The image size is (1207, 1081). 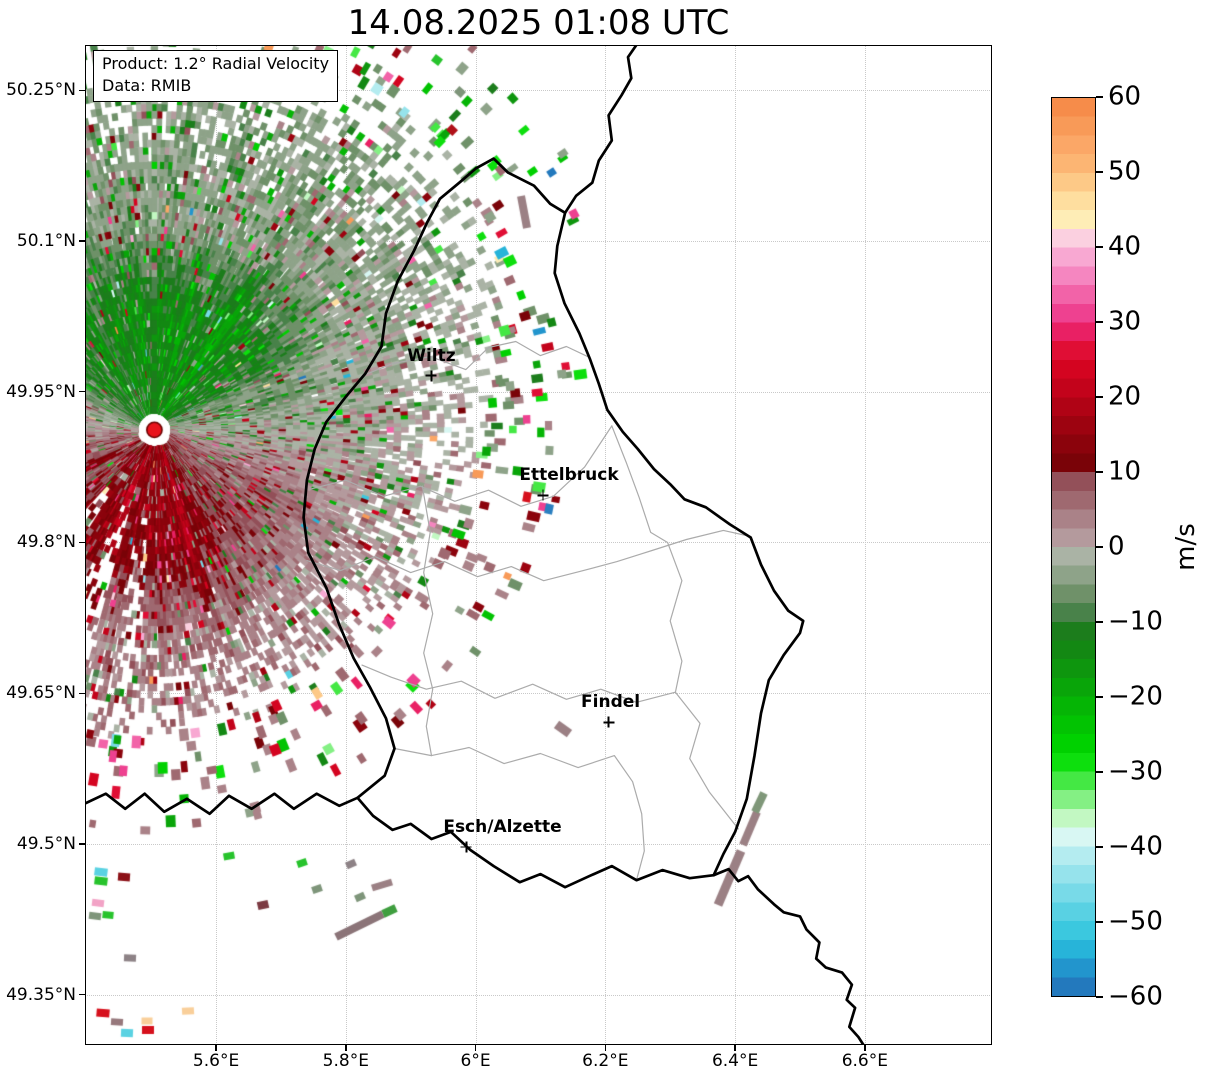 What do you see at coordinates (1135, 696) in the screenshot?
I see `colorbar-tick-label: −20` at bounding box center [1135, 696].